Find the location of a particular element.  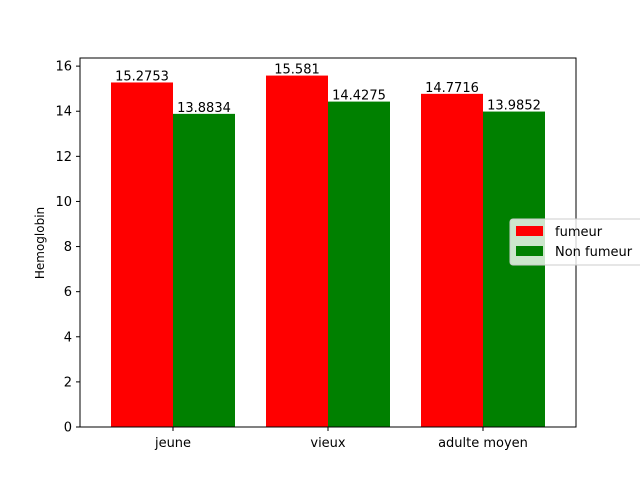

x-tick-label: jeune is located at coordinates (172, 443).